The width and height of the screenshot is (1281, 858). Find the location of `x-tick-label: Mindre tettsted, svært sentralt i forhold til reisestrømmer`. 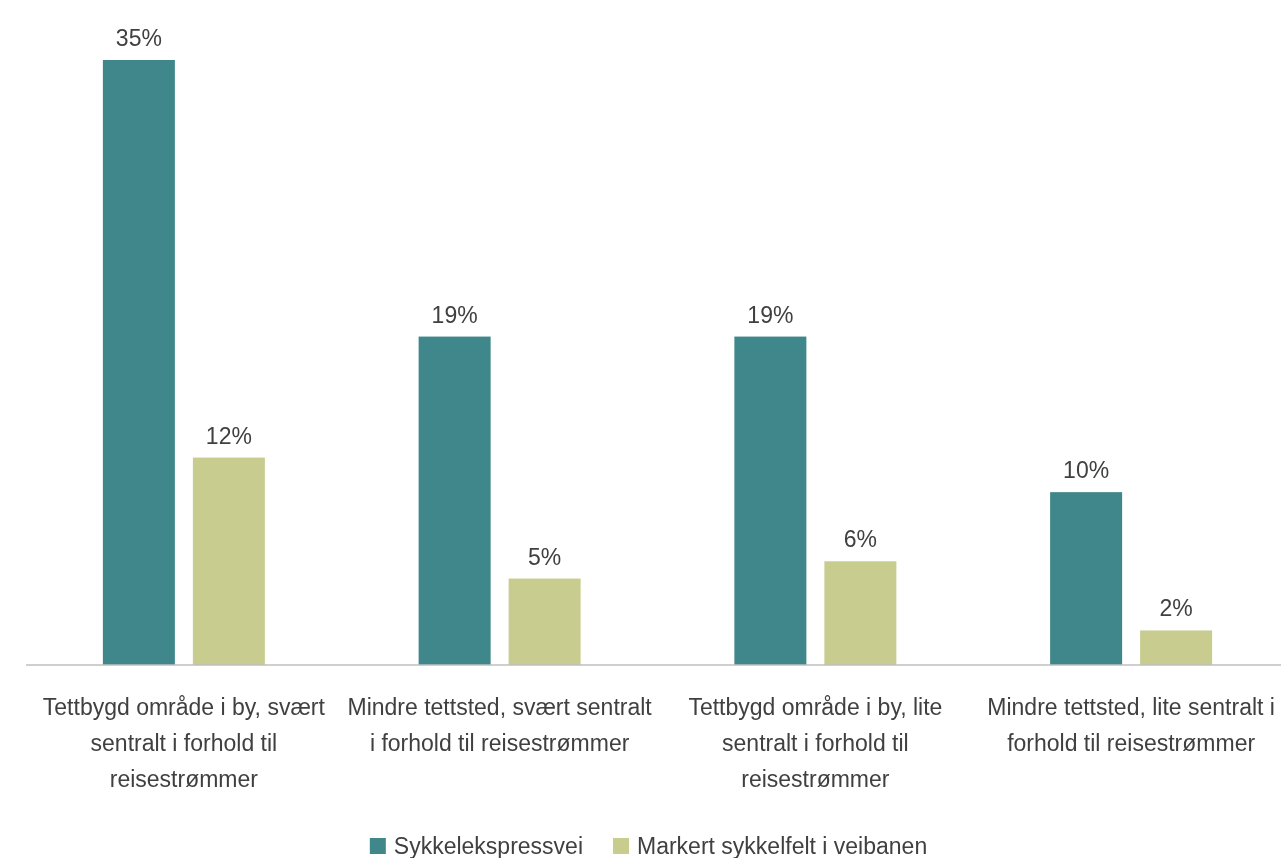

x-tick-label: Mindre tettsted, svært sentralt i forhold til reisestrømmer is located at coordinates (500, 725).